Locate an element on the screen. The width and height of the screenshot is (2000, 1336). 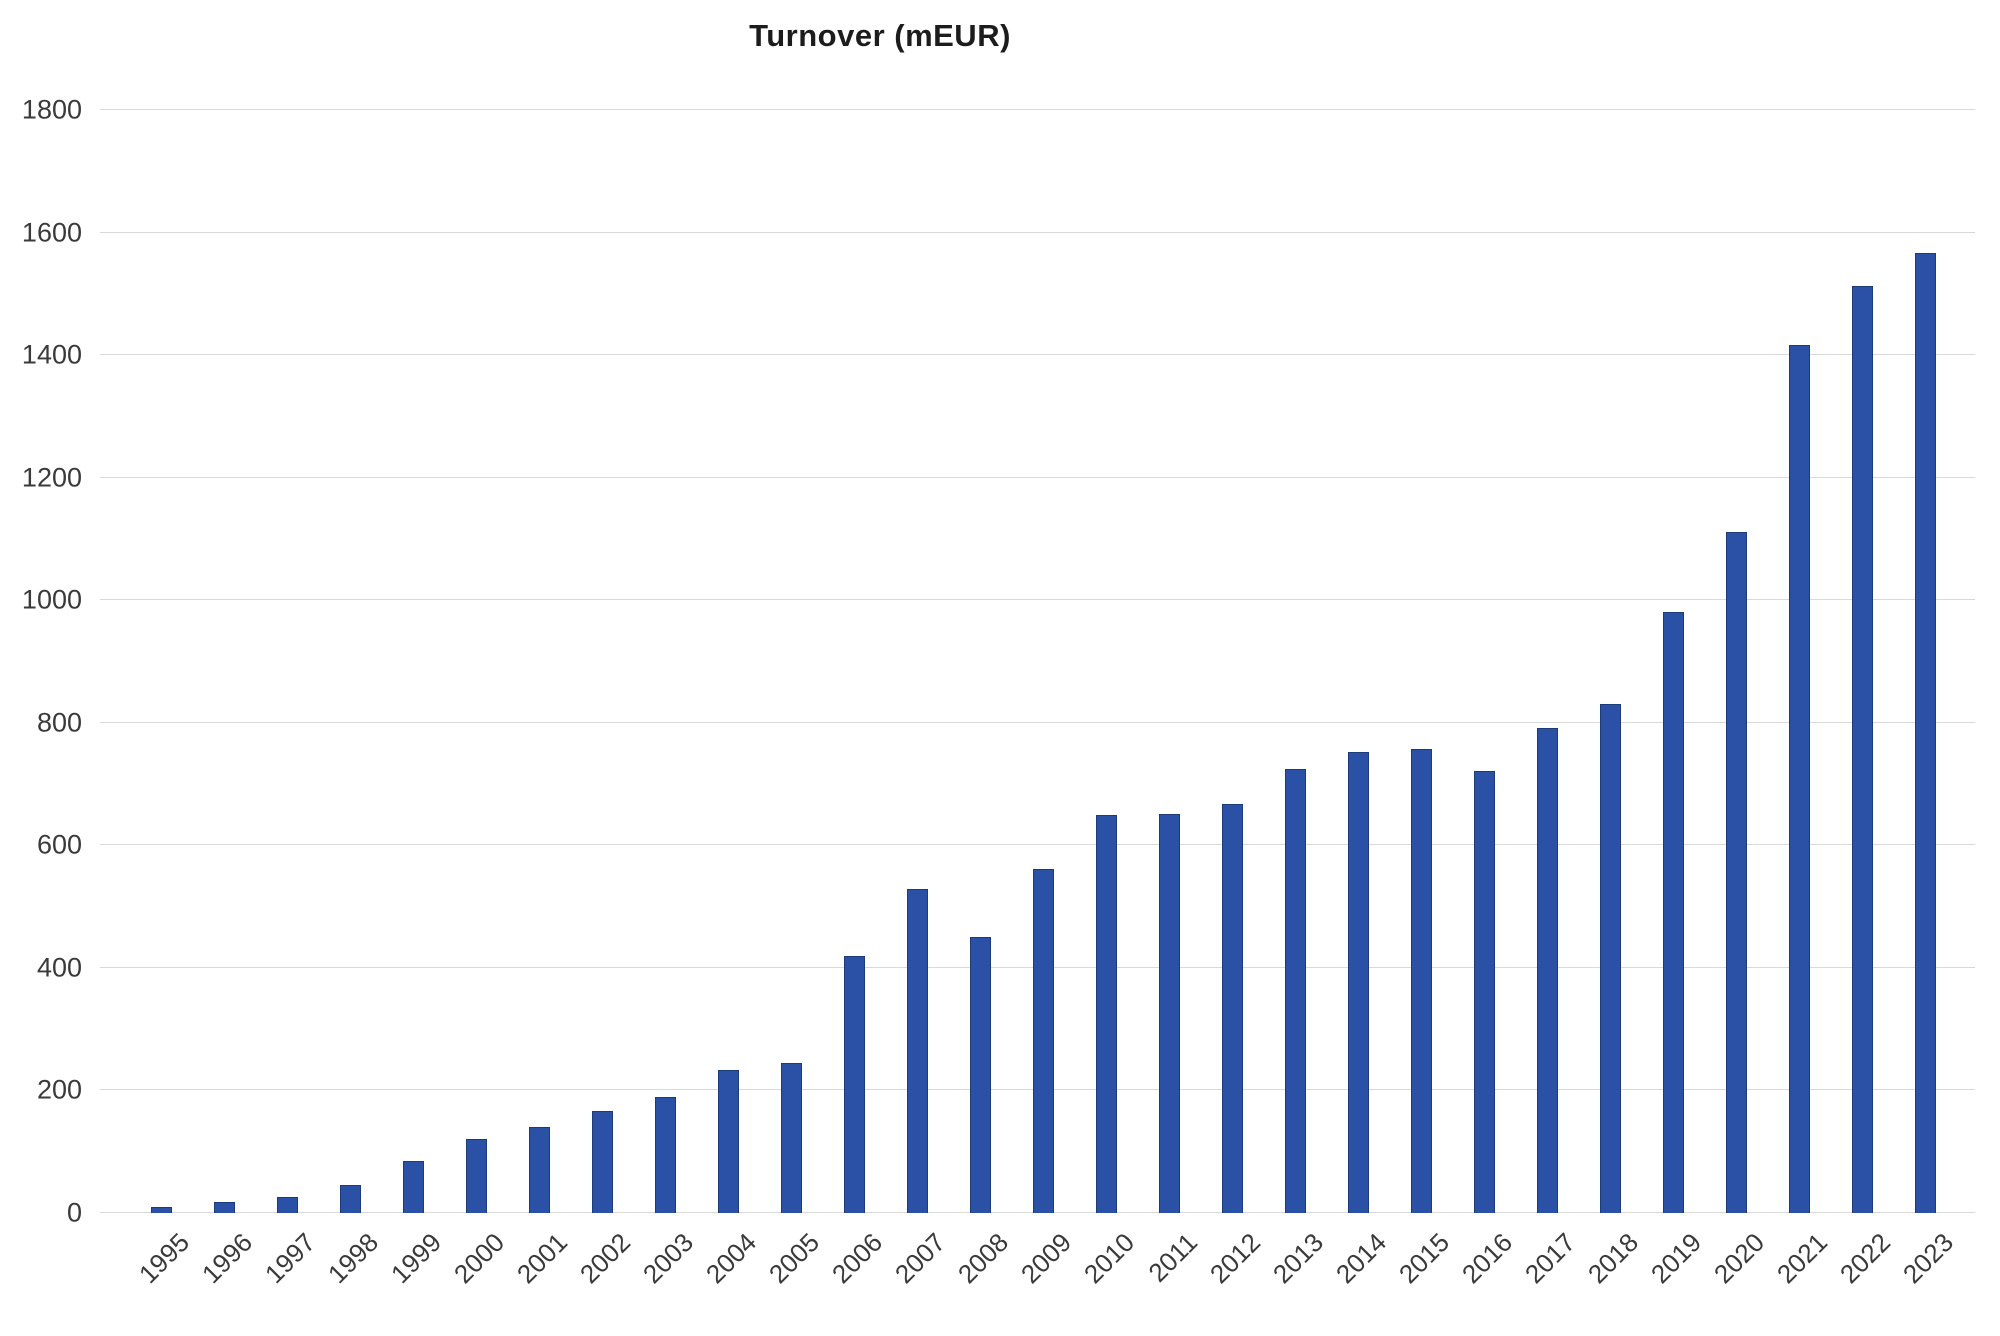
y-axis-tick-label: 1000 is located at coordinates (51, 599).